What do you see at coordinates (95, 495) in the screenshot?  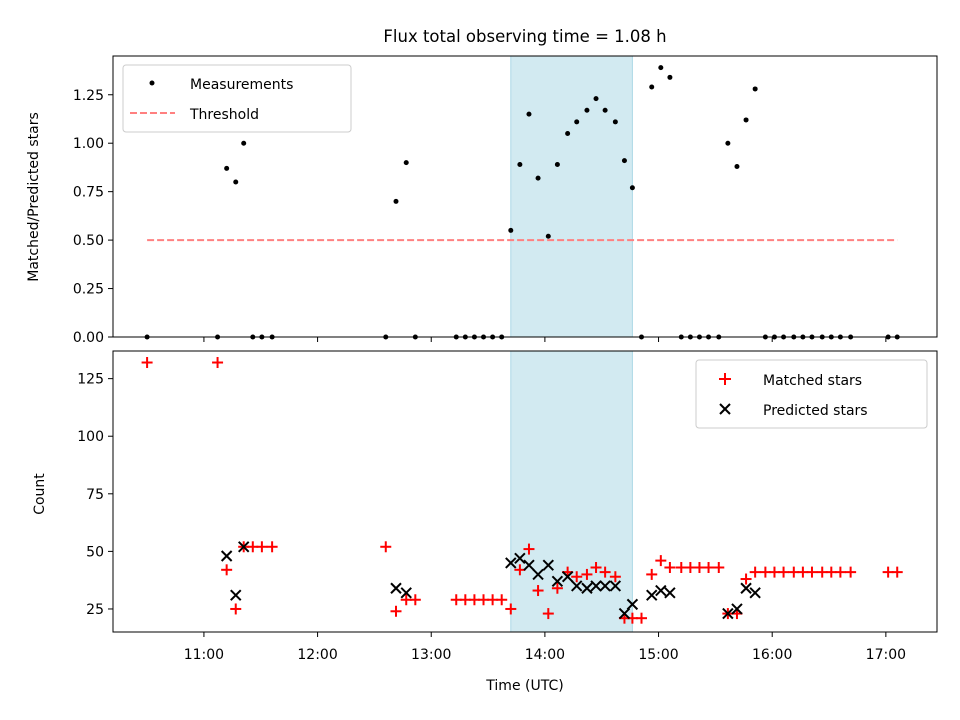 I see `bottom-y-tick-label: 75` at bounding box center [95, 495].